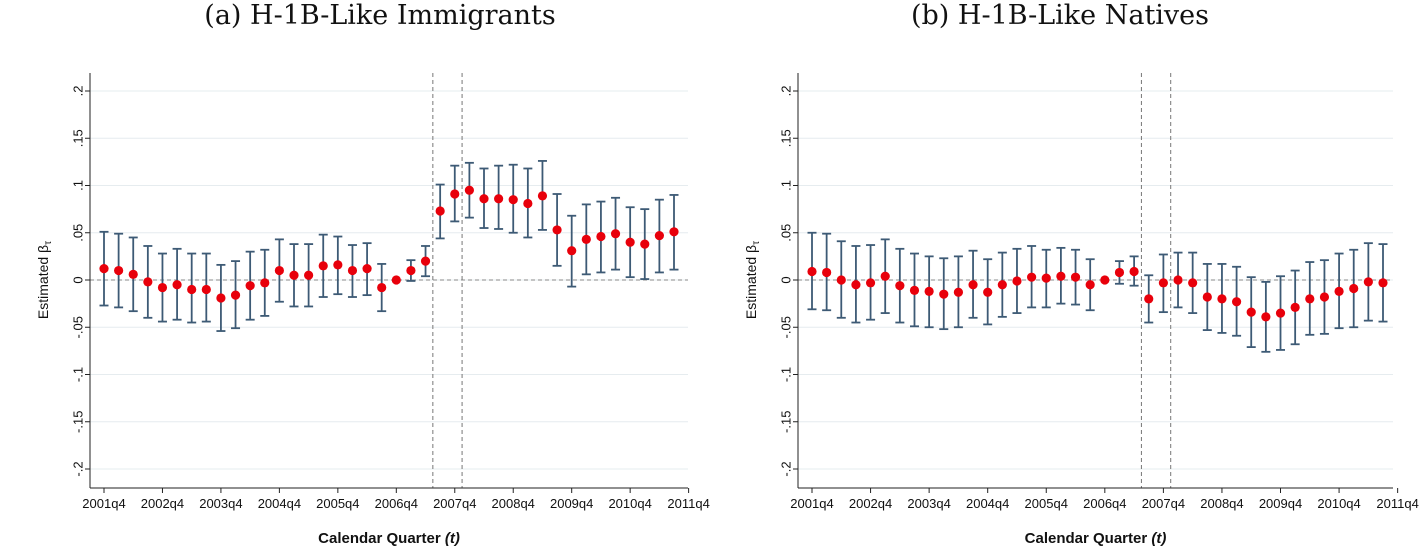 The width and height of the screenshot is (1420, 551). What do you see at coordinates (785, 468) in the screenshot?
I see `y-tick-label: -.2` at bounding box center [785, 468].